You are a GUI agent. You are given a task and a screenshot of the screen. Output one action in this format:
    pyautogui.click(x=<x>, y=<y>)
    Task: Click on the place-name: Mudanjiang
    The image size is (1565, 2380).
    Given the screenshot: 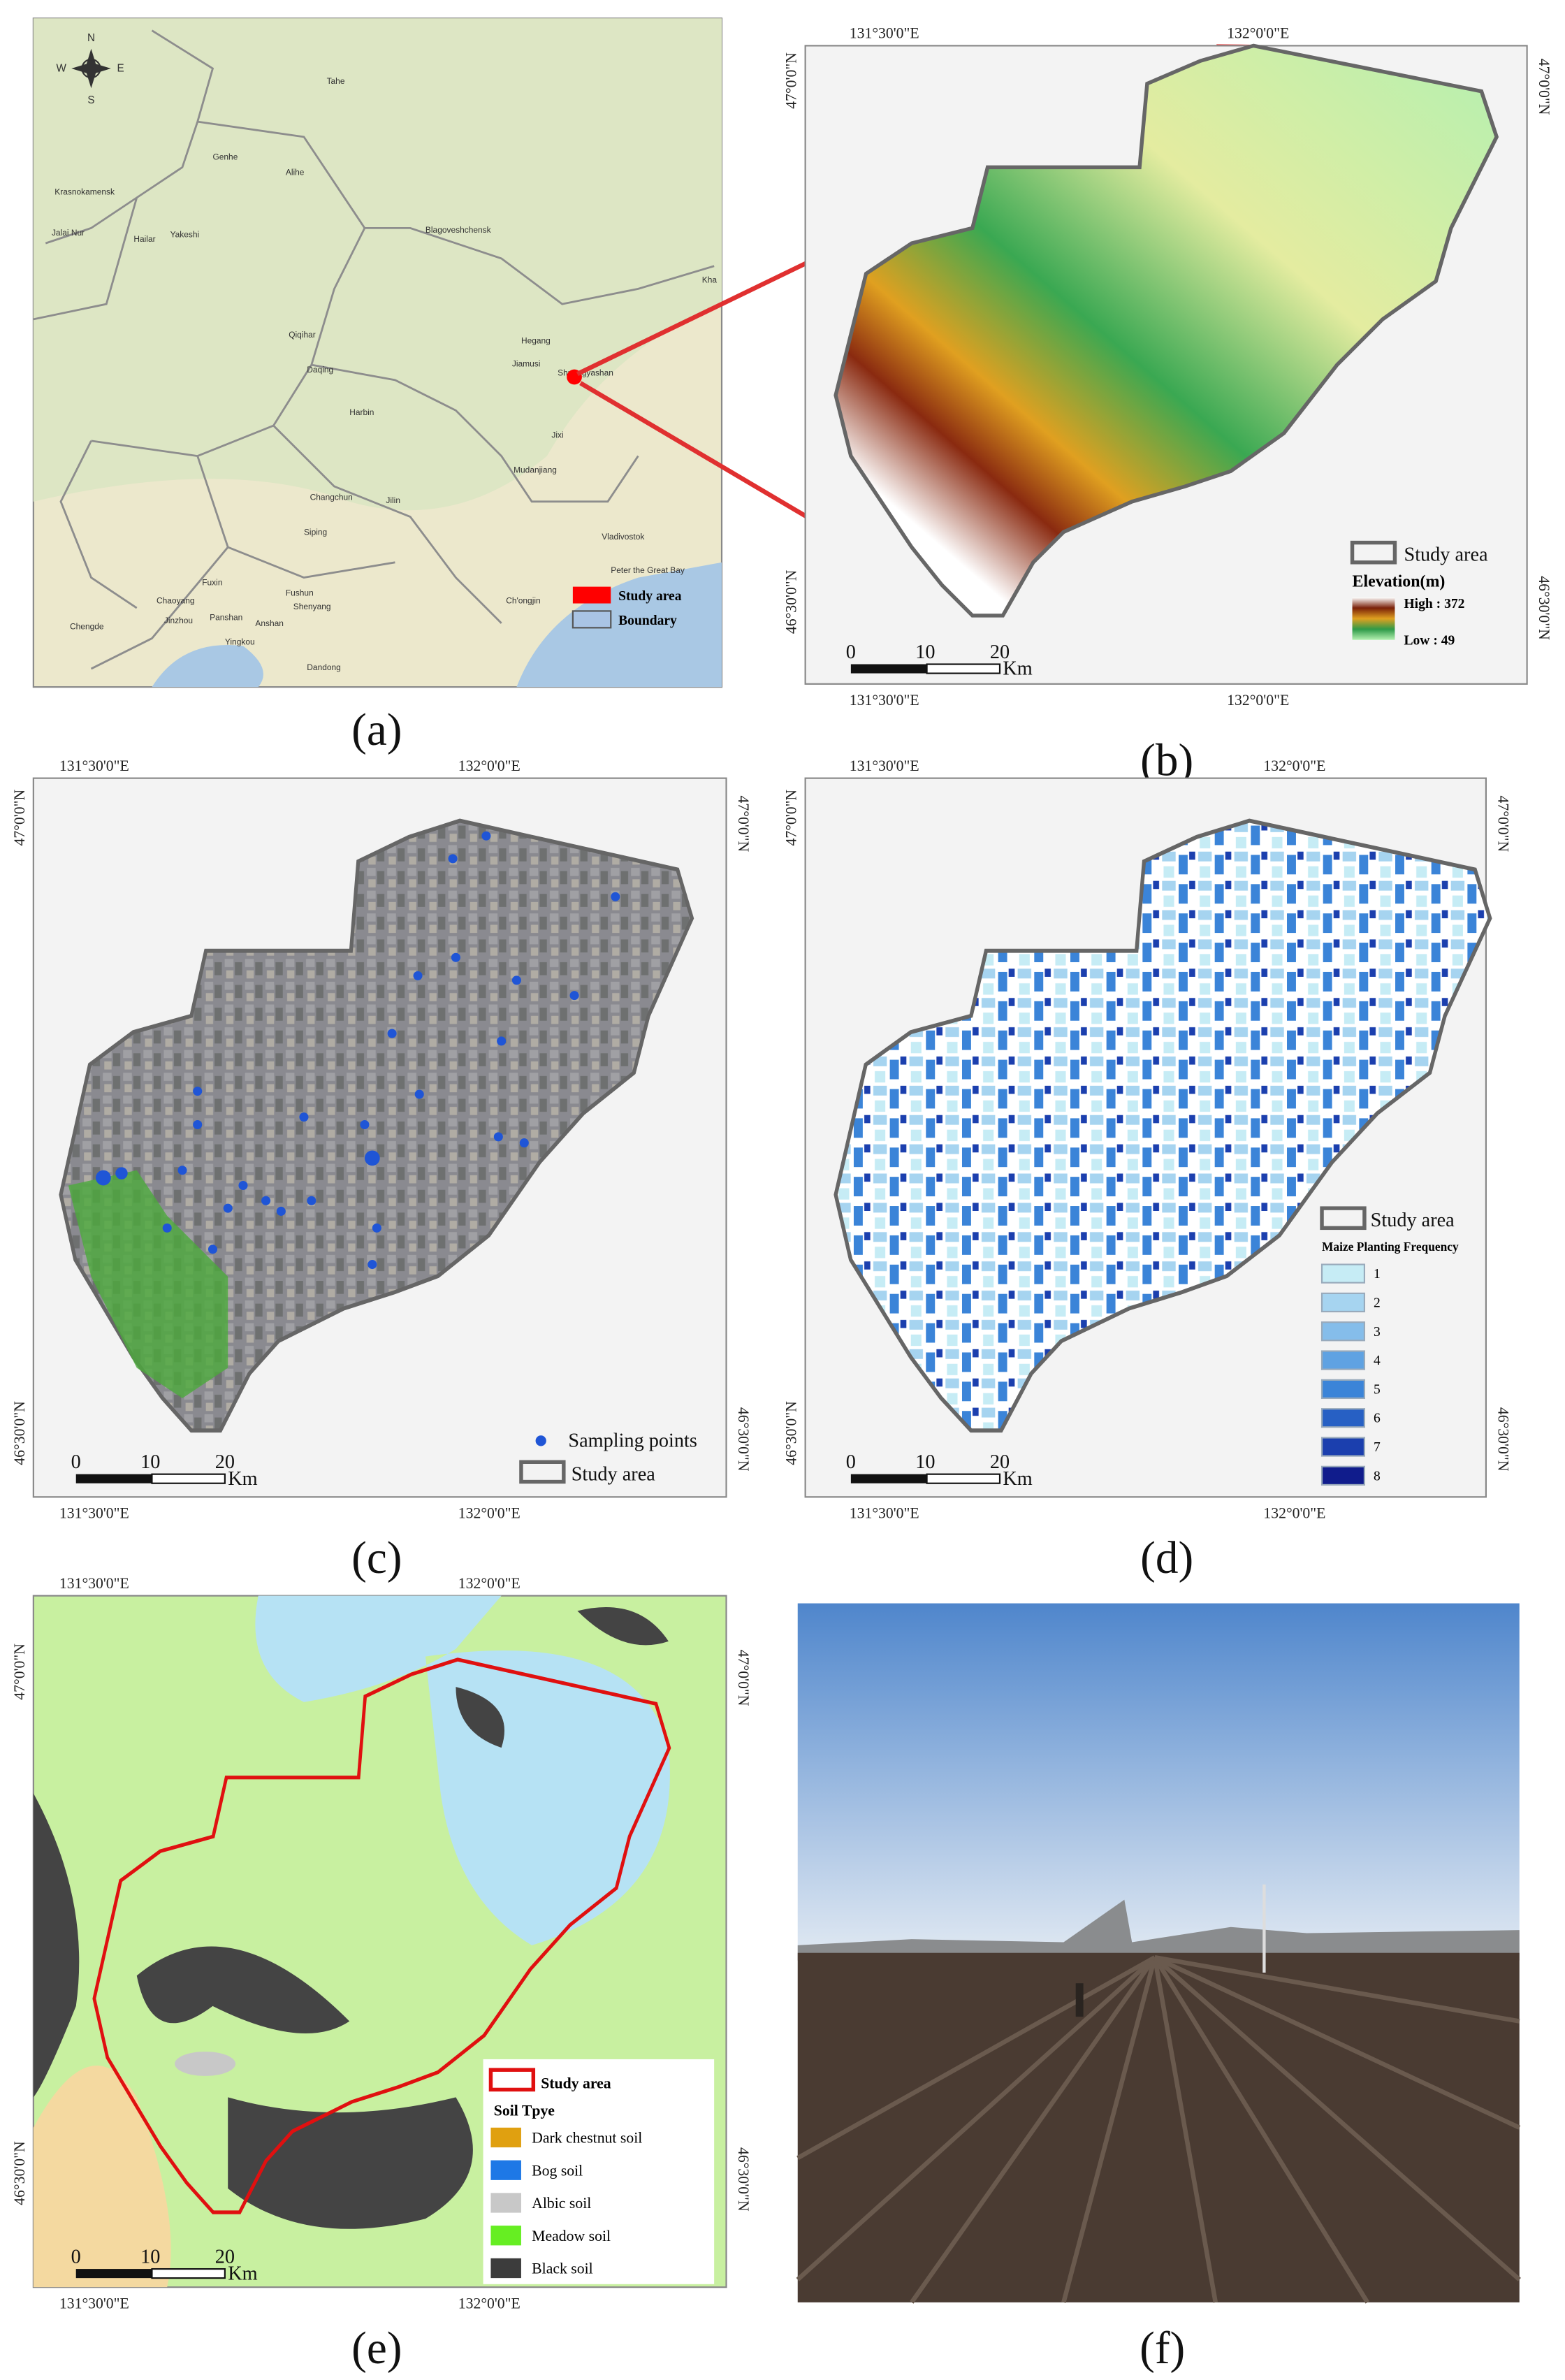 What is the action you would take?
    pyautogui.click(x=535, y=470)
    